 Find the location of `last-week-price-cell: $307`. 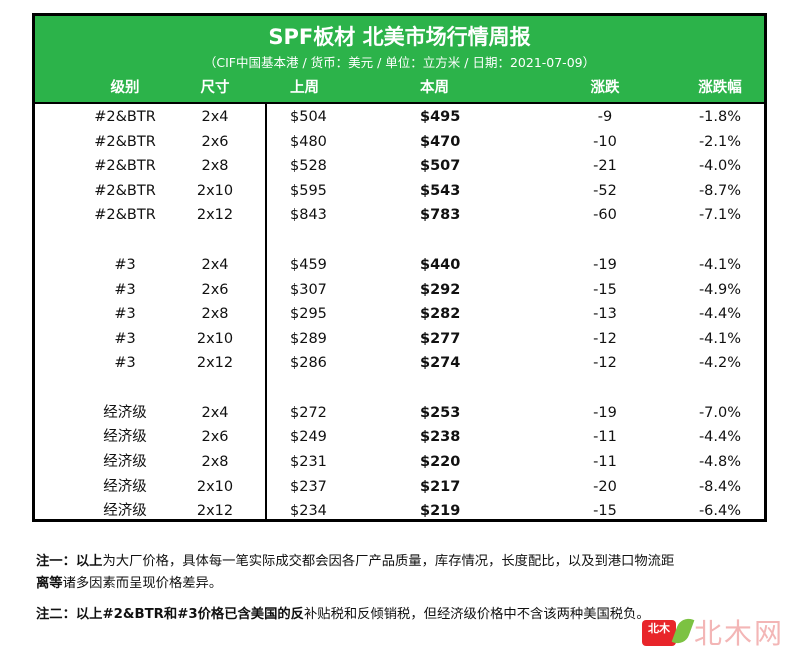

last-week-price-cell: $307 is located at coordinates (308, 289).